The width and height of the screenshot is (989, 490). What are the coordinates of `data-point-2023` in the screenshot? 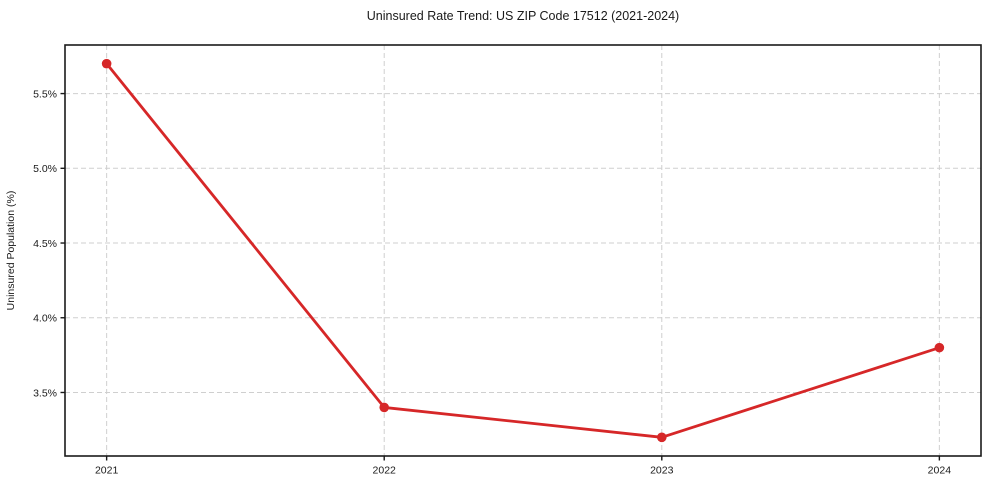 It's located at (661, 437).